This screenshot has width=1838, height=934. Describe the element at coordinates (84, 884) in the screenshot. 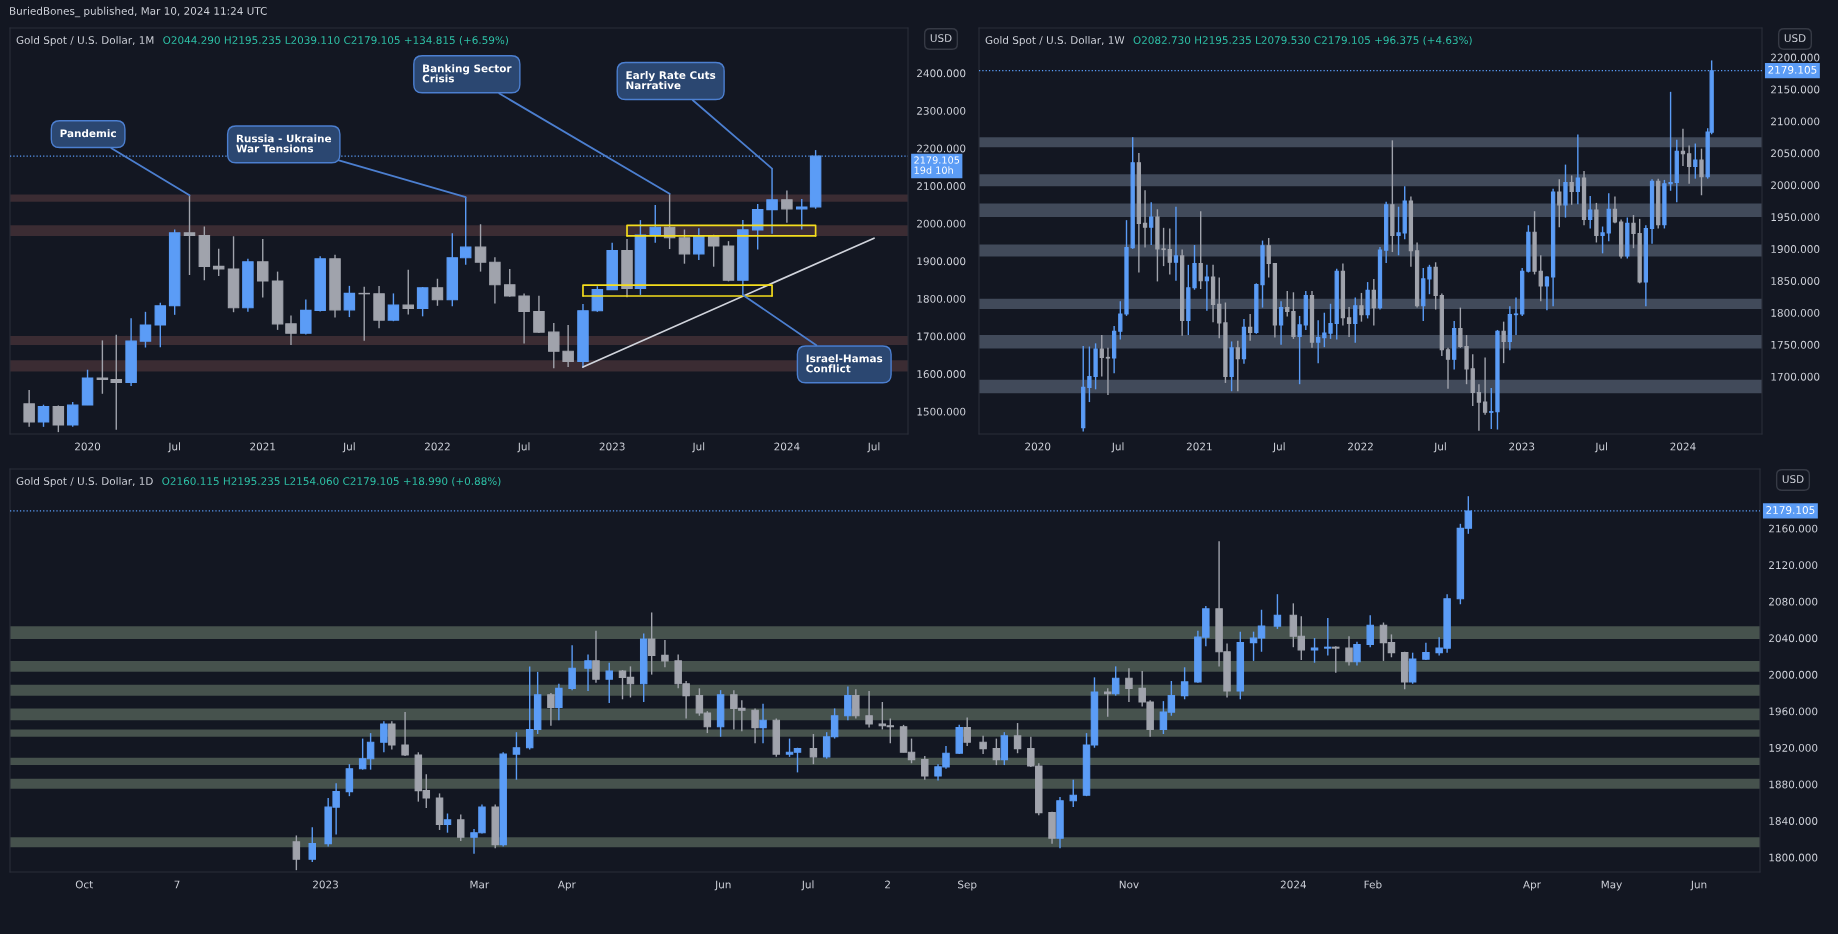

I see `x-tick-label: Oct` at that location.